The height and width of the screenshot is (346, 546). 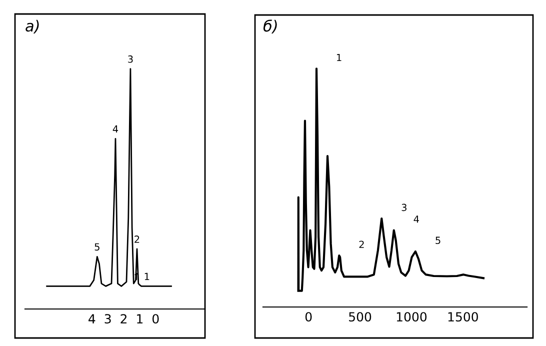 I want to click on x-tick-label: 1000, so click(x=411, y=317).